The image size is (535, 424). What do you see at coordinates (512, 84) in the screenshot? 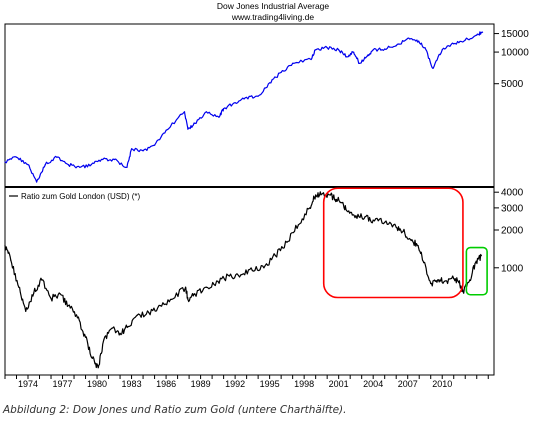
I see `y-tick-label: 5000` at bounding box center [512, 84].